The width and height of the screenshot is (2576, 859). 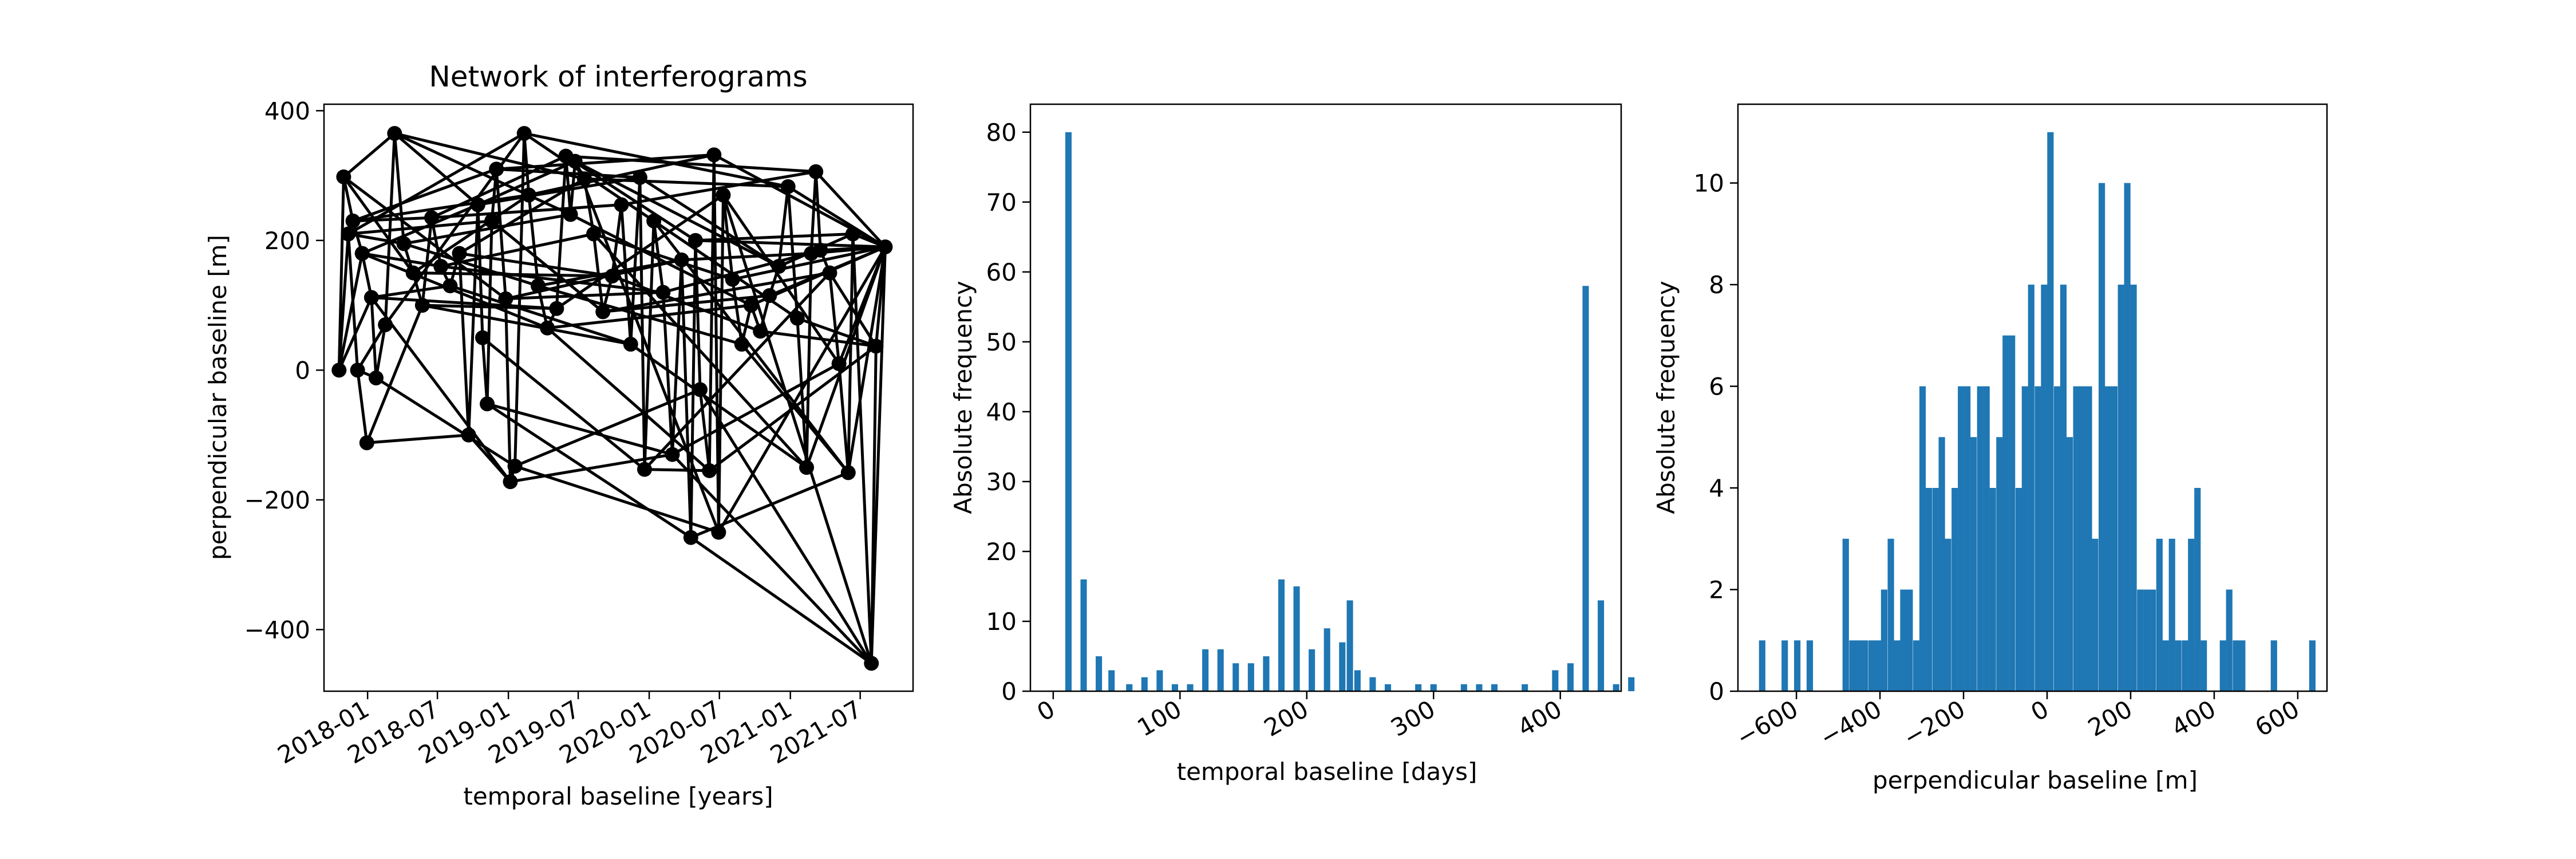 I want to click on temporal-y-tick-label: 50, so click(x=1001, y=342).